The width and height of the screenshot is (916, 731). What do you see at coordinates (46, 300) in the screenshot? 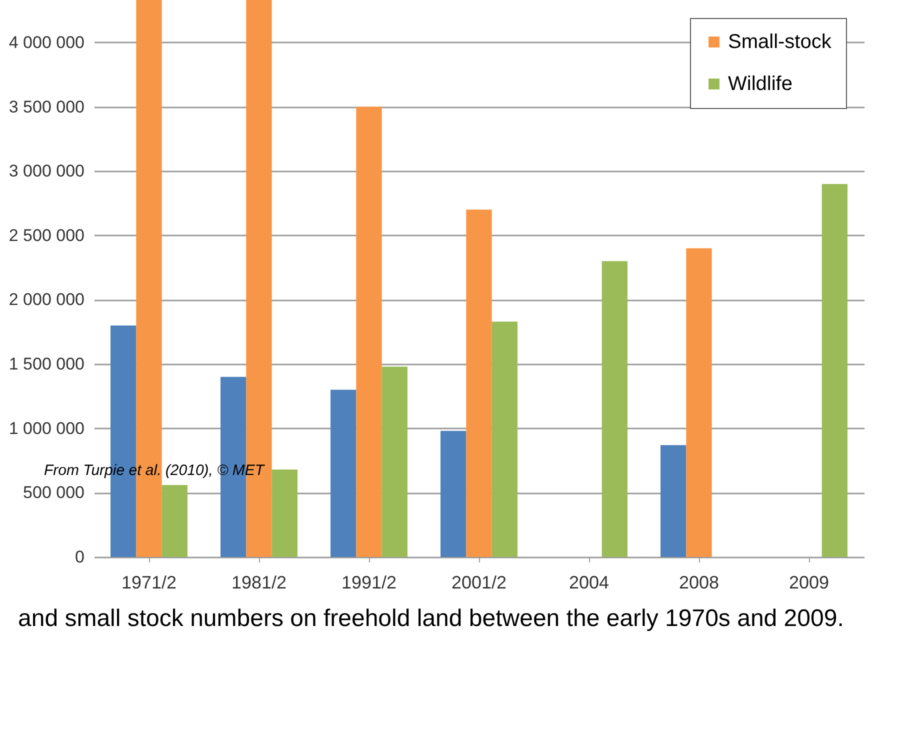
I see `y-tick-label: 2 000 000` at bounding box center [46, 300].